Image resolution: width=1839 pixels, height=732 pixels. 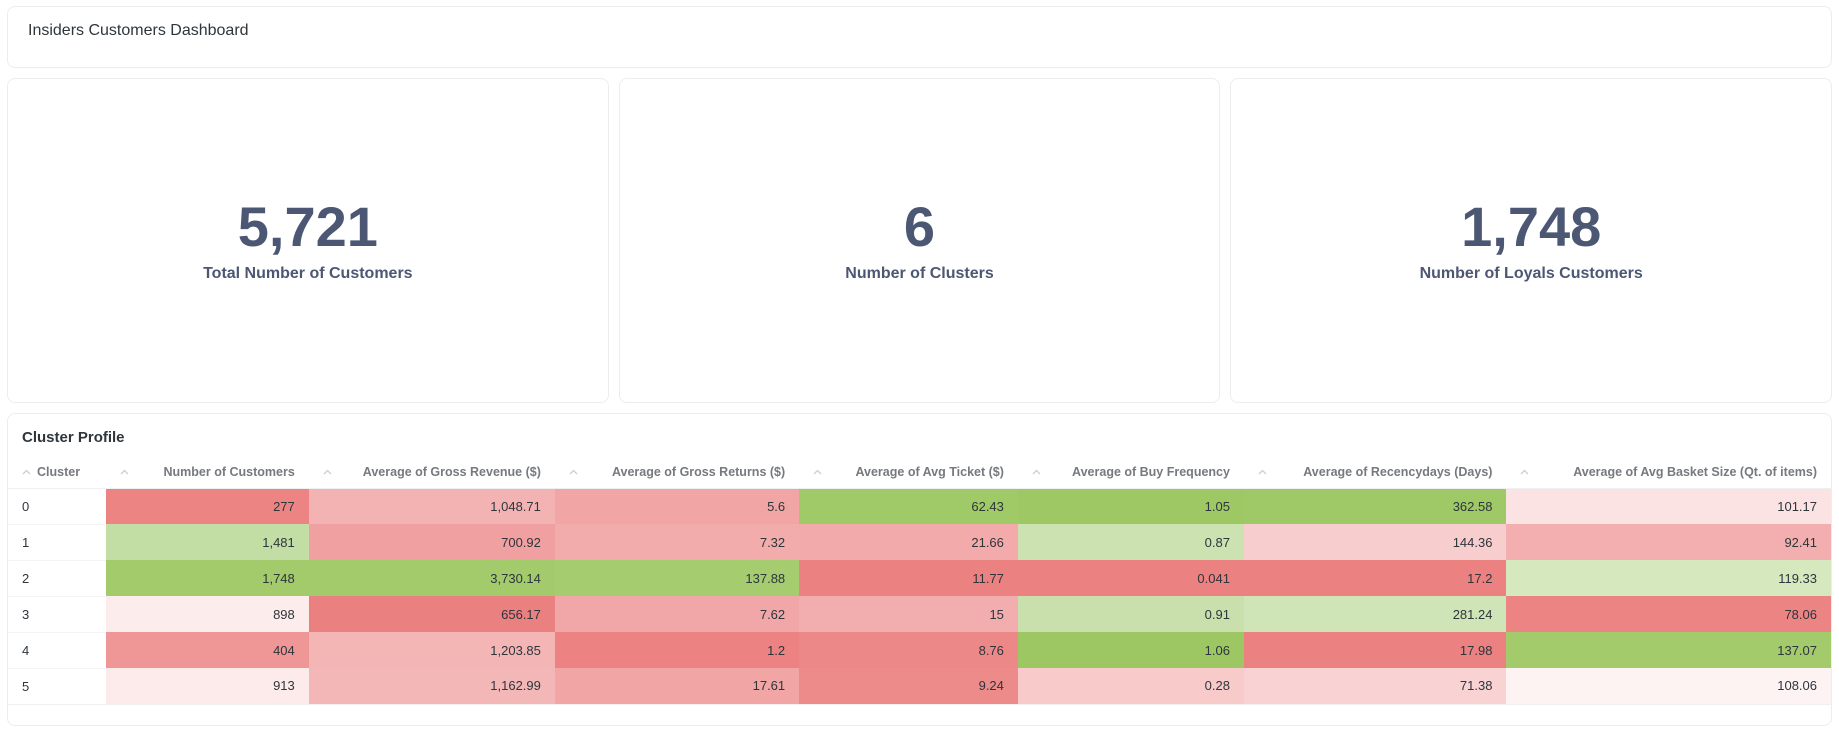 What do you see at coordinates (1130, 614) in the screenshot?
I see `value-cell: 0.91` at bounding box center [1130, 614].